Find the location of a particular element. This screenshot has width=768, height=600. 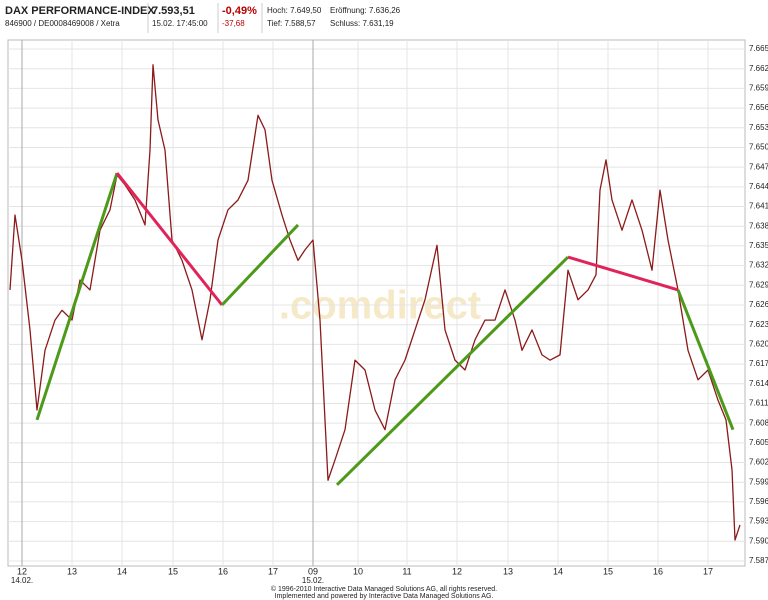

change-pct: -0,49% is located at coordinates (239, 11).